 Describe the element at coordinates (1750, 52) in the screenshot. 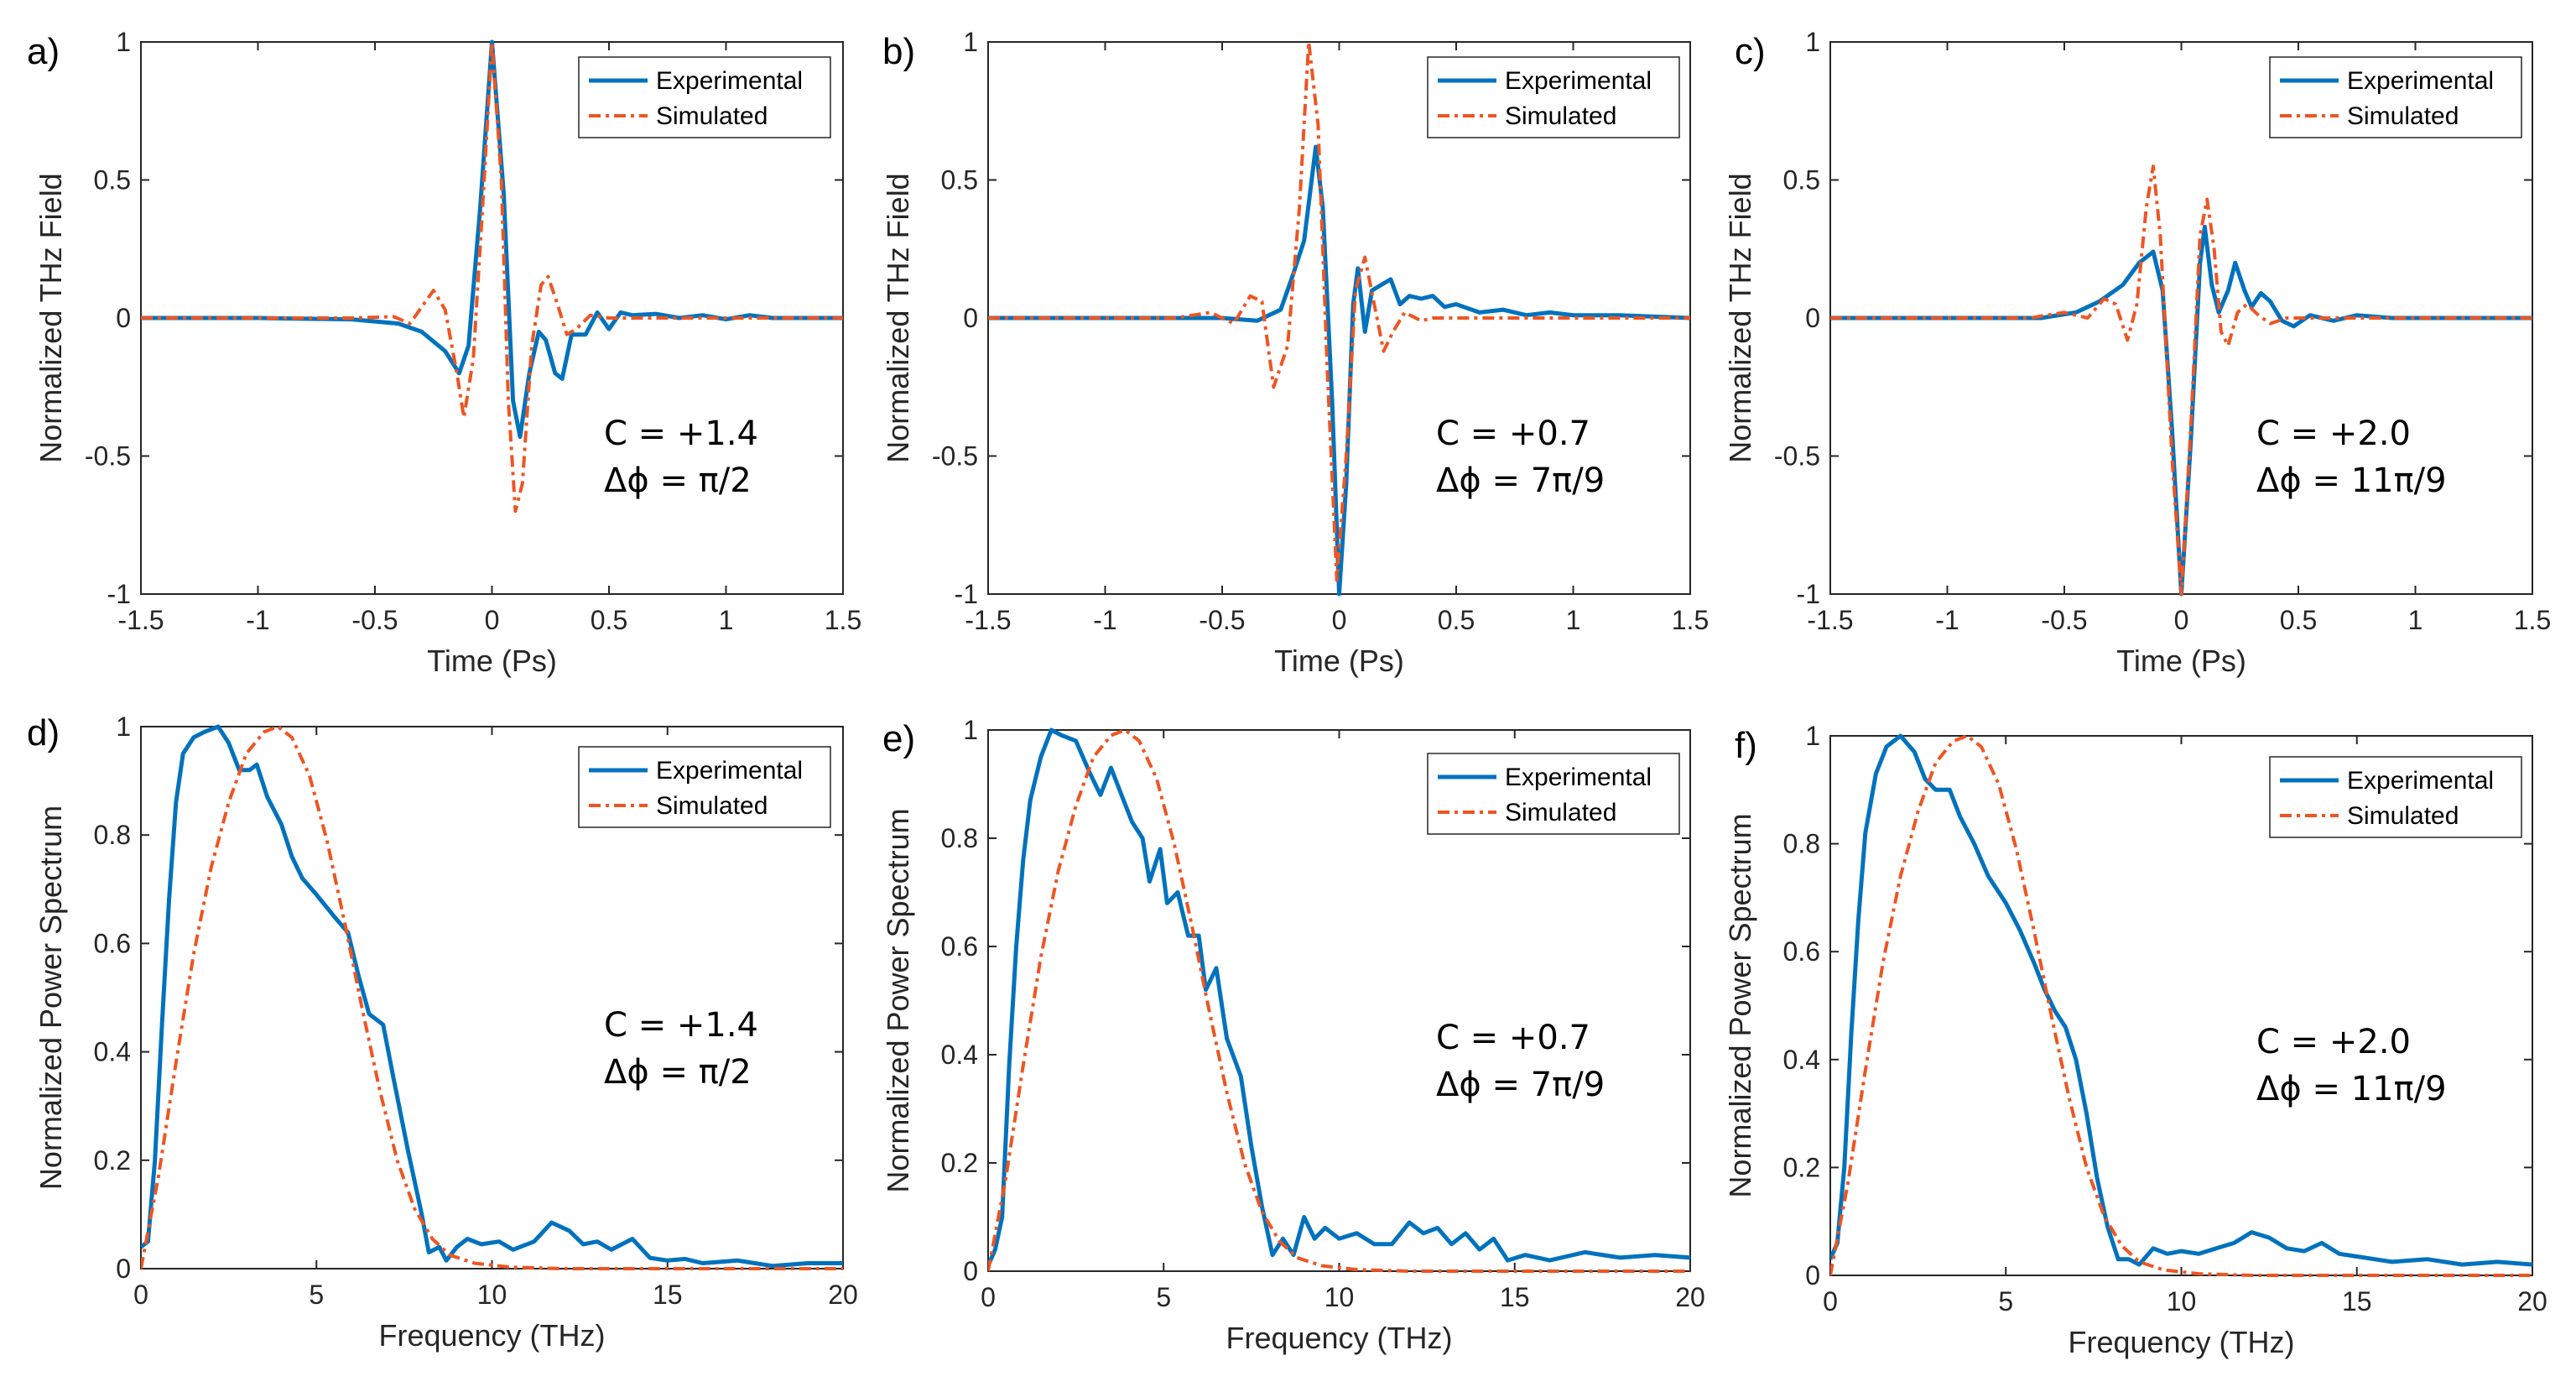

I see `panel-label: c)` at that location.